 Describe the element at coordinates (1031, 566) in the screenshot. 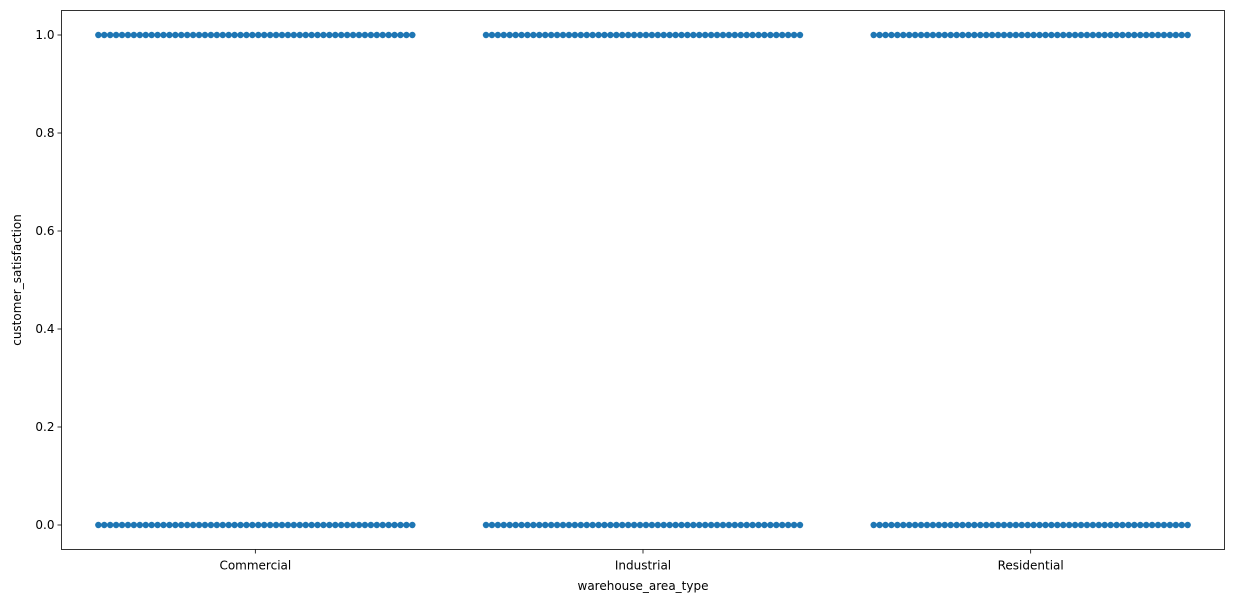

I see `x-tick-label: Residential` at that location.